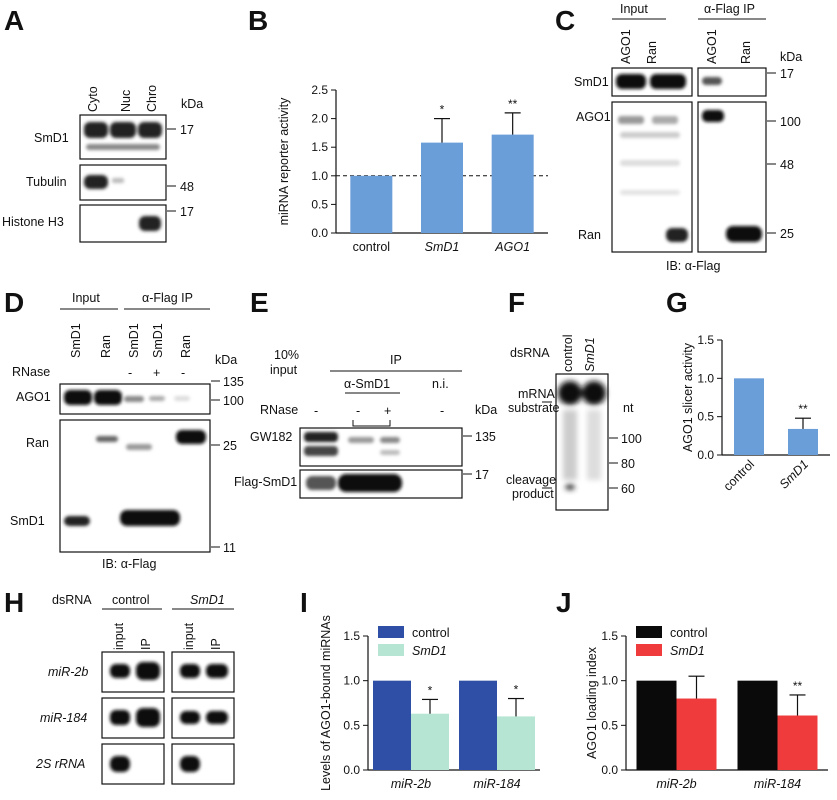 Image resolution: width=837 pixels, height=800 pixels. I want to click on marker-e: 17, so click(482, 475).